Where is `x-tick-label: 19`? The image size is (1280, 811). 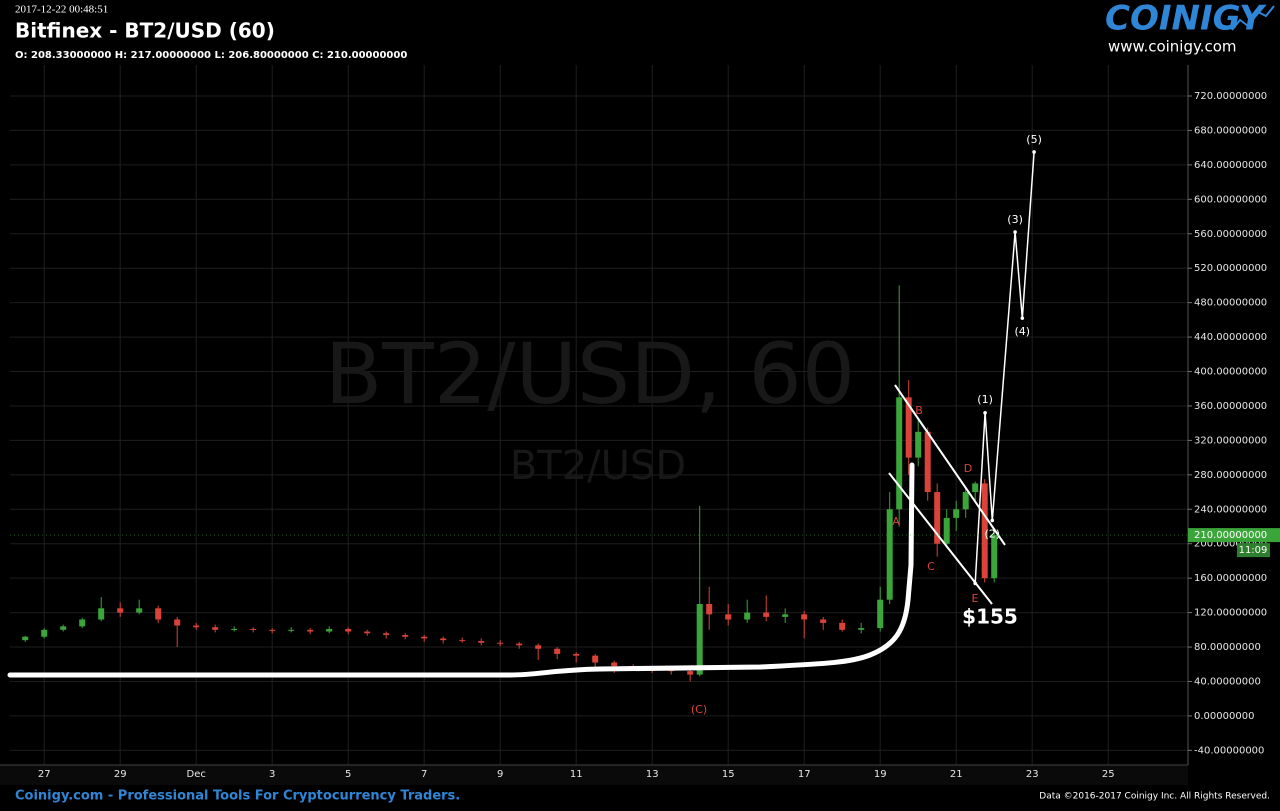 x-tick-label: 19 is located at coordinates (880, 774).